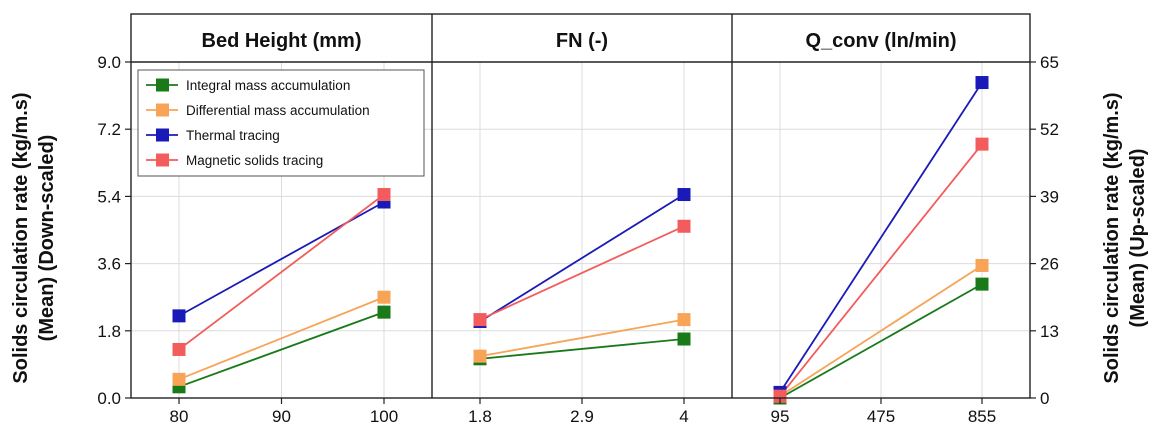 Image resolution: width=1164 pixels, height=431 pixels. Describe the element at coordinates (1138, 238) in the screenshot. I see `y-axis-title-right-line2: (Mean) (Up-scaled)` at that location.